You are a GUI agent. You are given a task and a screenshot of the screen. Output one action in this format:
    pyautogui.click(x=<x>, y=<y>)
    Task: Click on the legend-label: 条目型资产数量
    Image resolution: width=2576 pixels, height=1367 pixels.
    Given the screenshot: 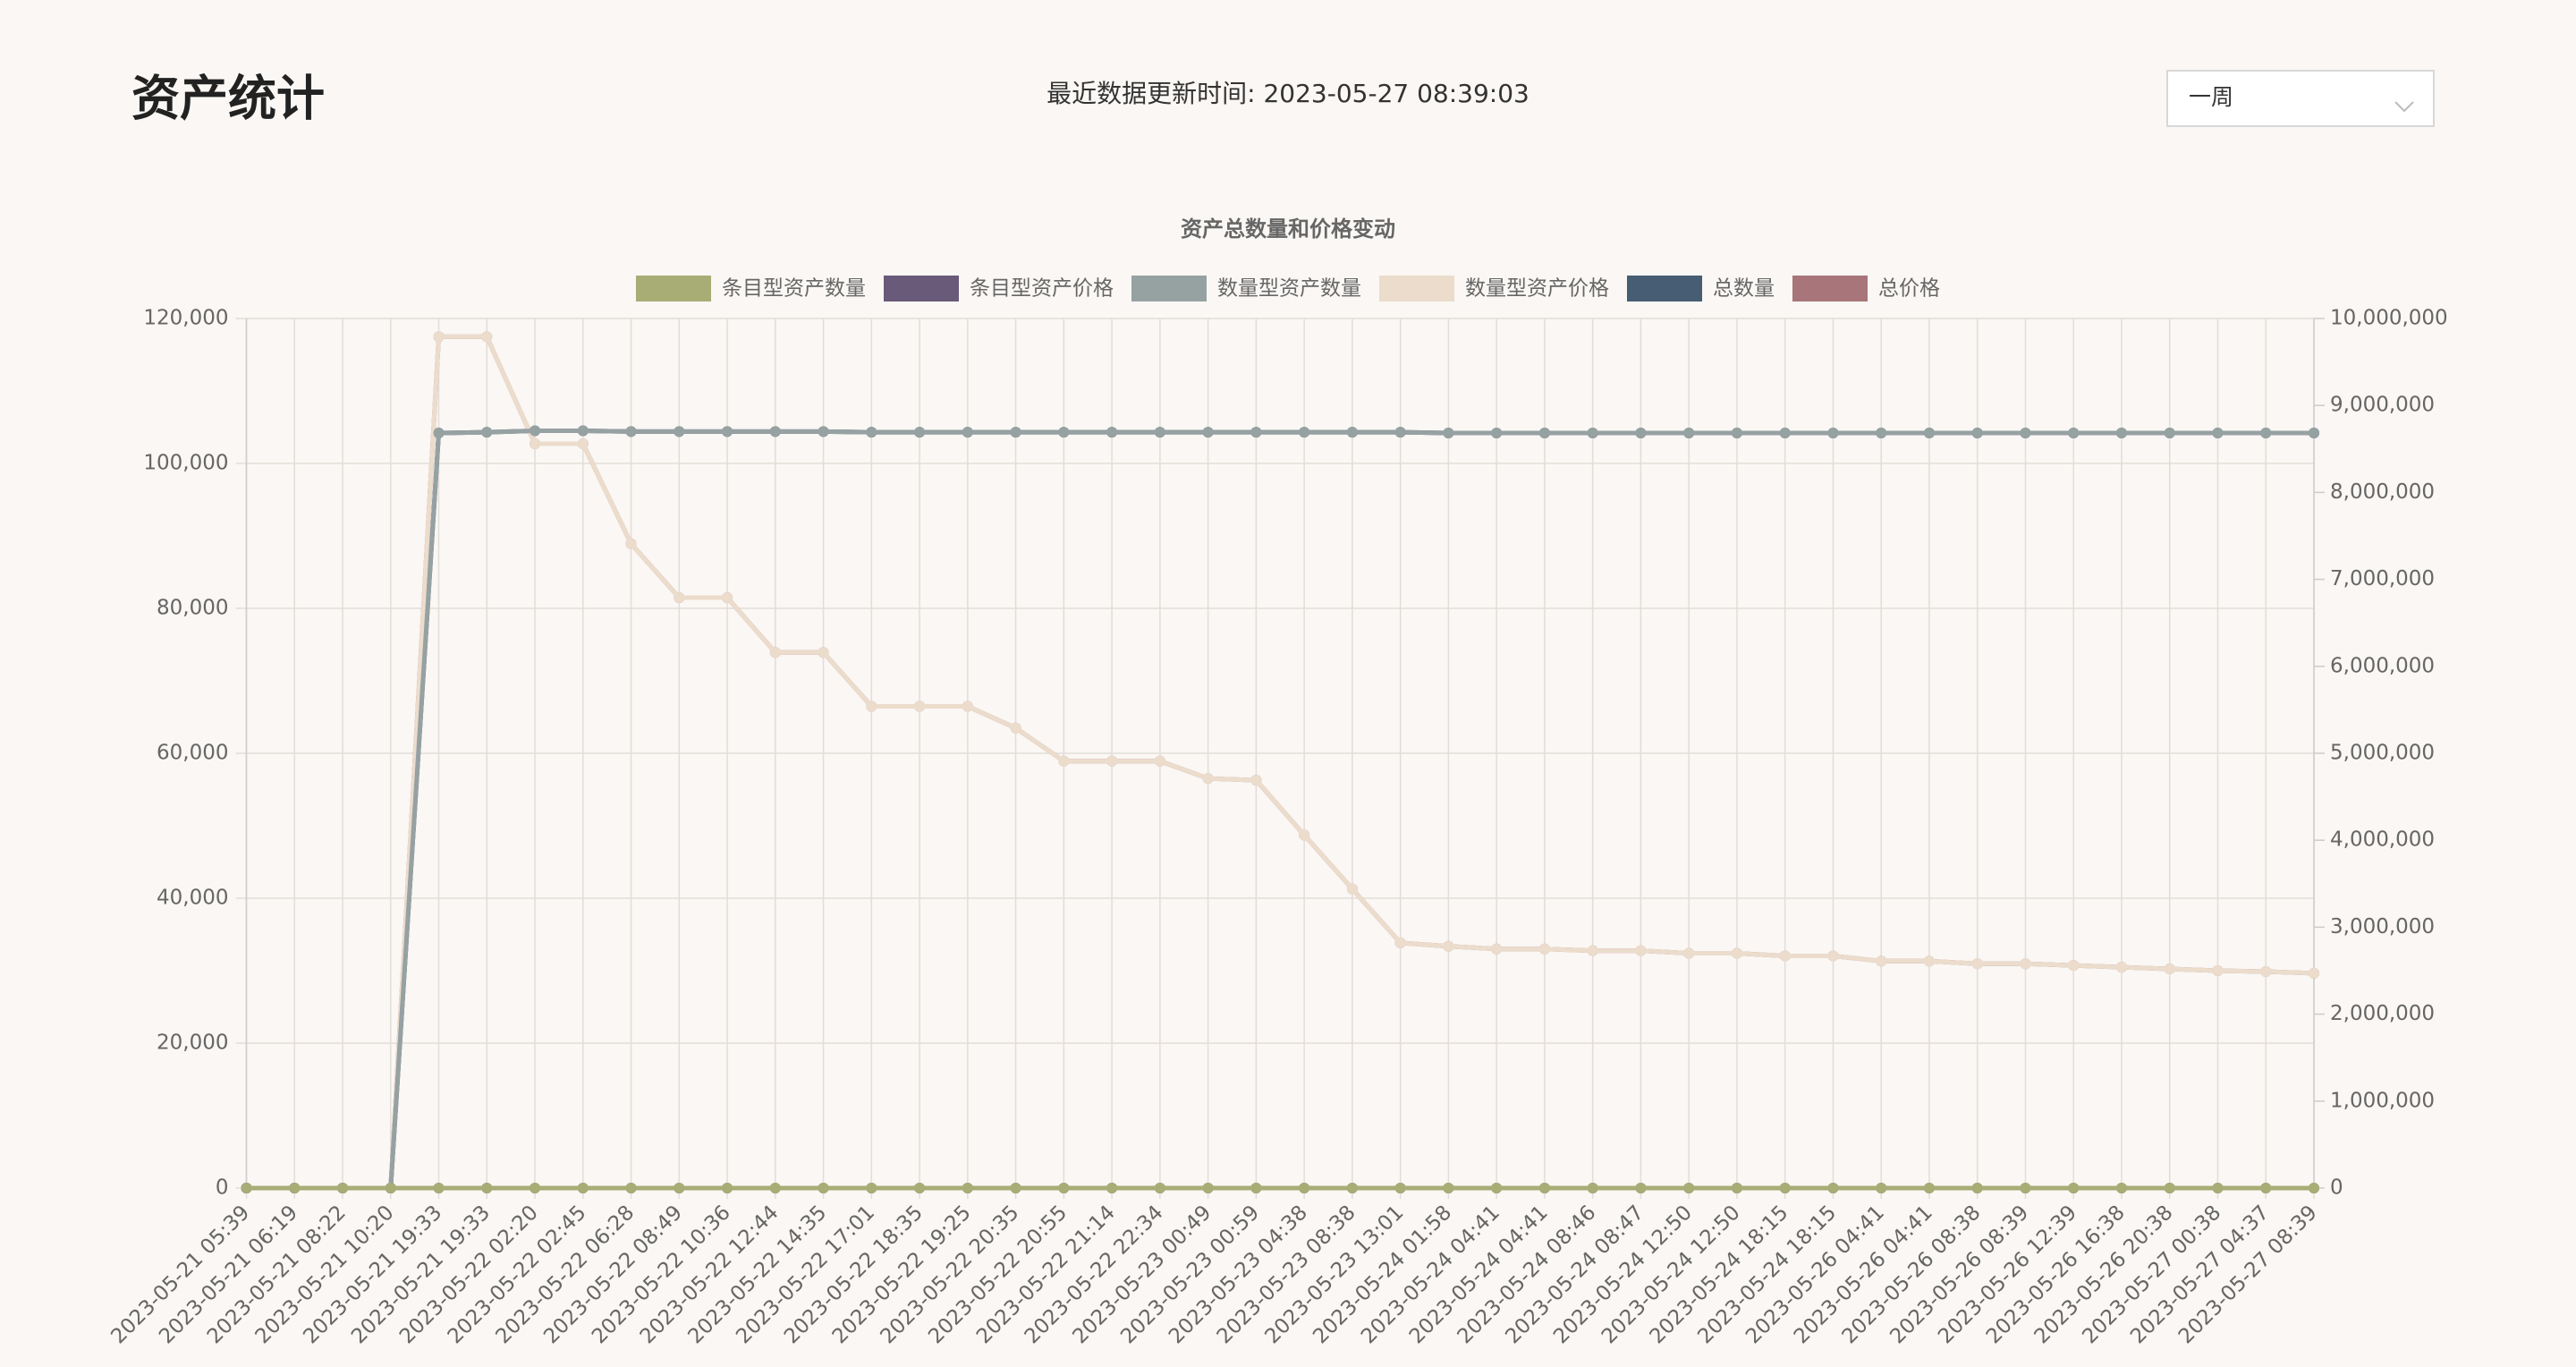 What is the action you would take?
    pyautogui.click(x=794, y=289)
    